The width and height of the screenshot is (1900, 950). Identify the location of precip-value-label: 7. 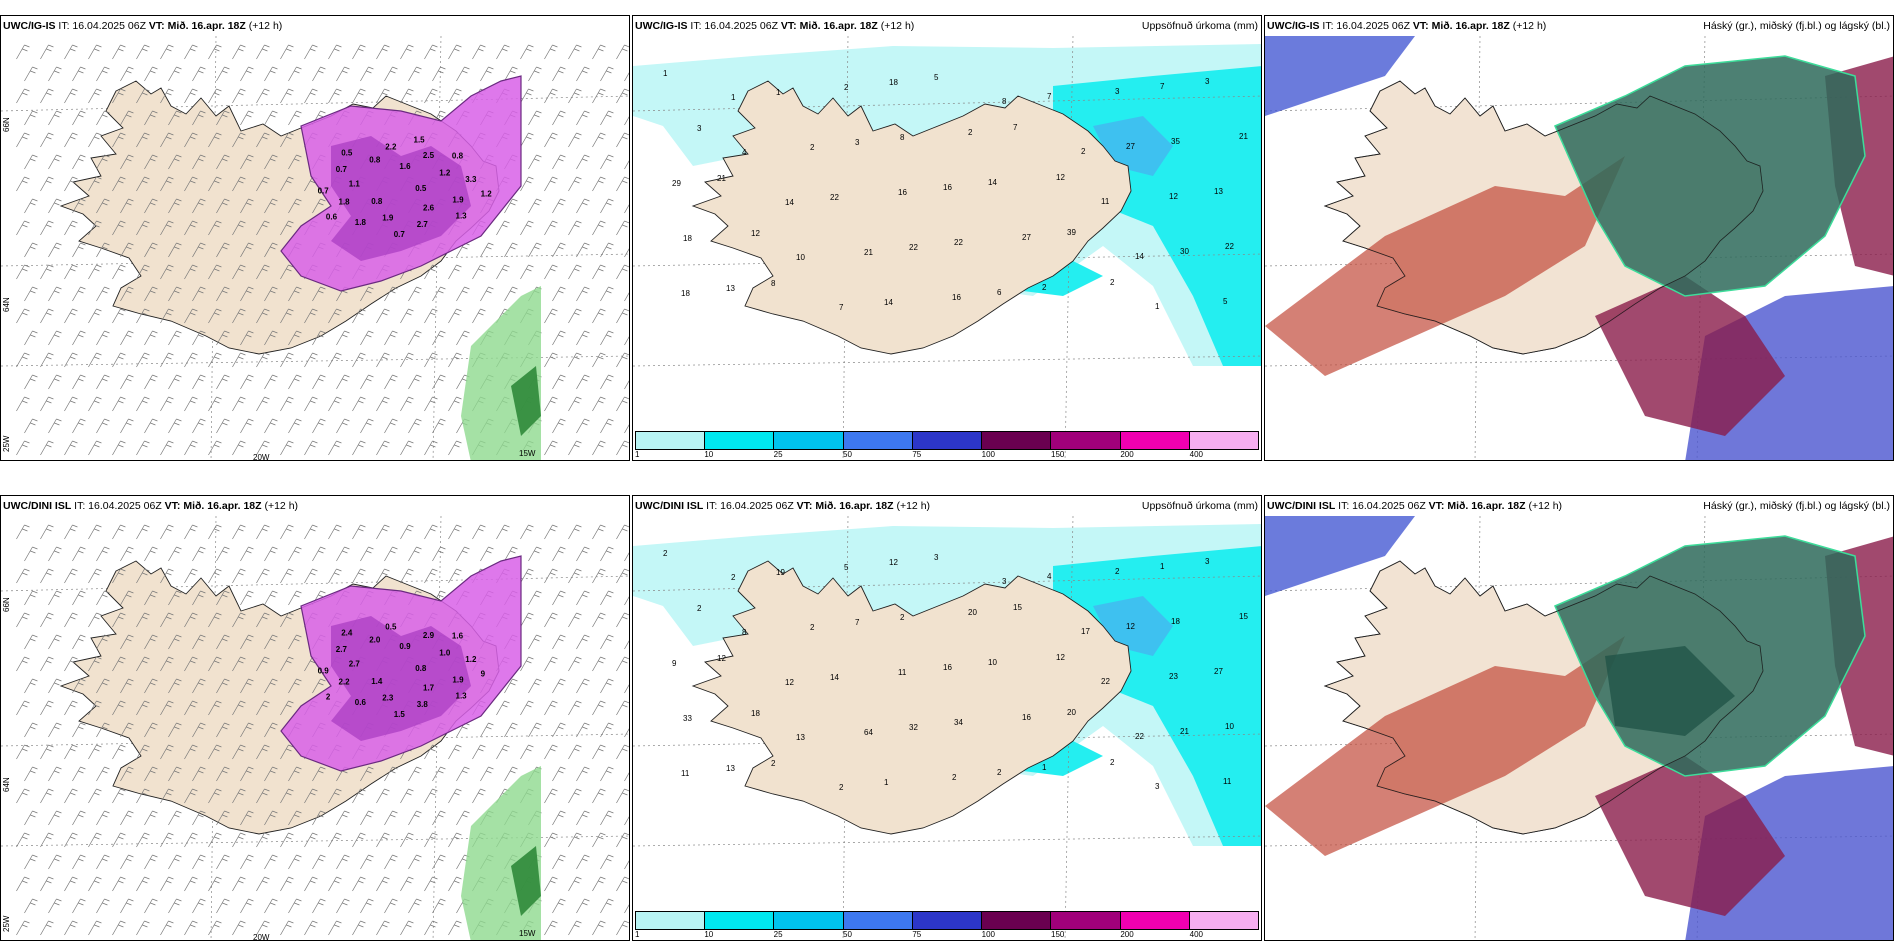
(841, 307).